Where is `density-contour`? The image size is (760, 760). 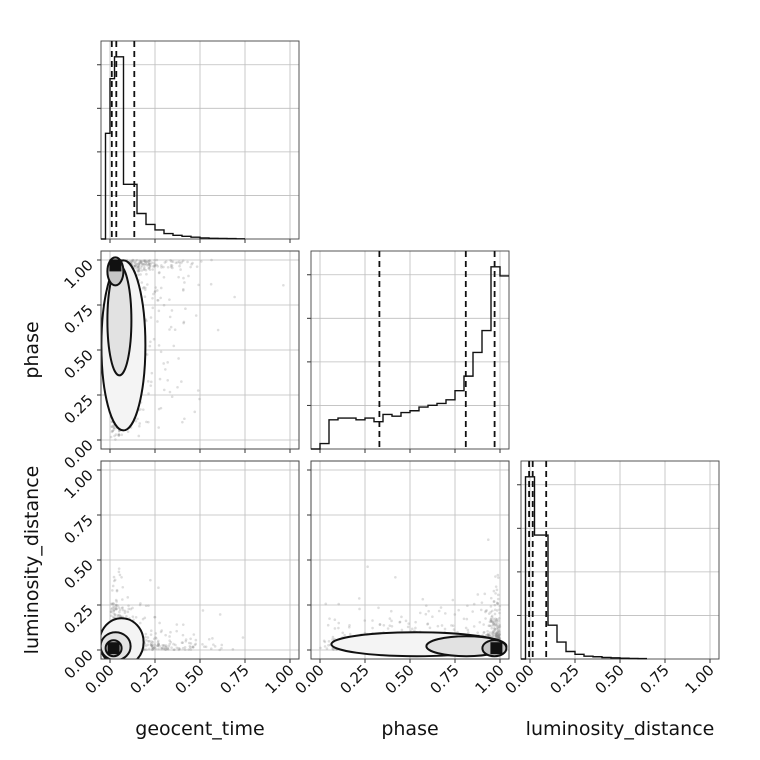
density-contour is located at coordinates (113, 648).